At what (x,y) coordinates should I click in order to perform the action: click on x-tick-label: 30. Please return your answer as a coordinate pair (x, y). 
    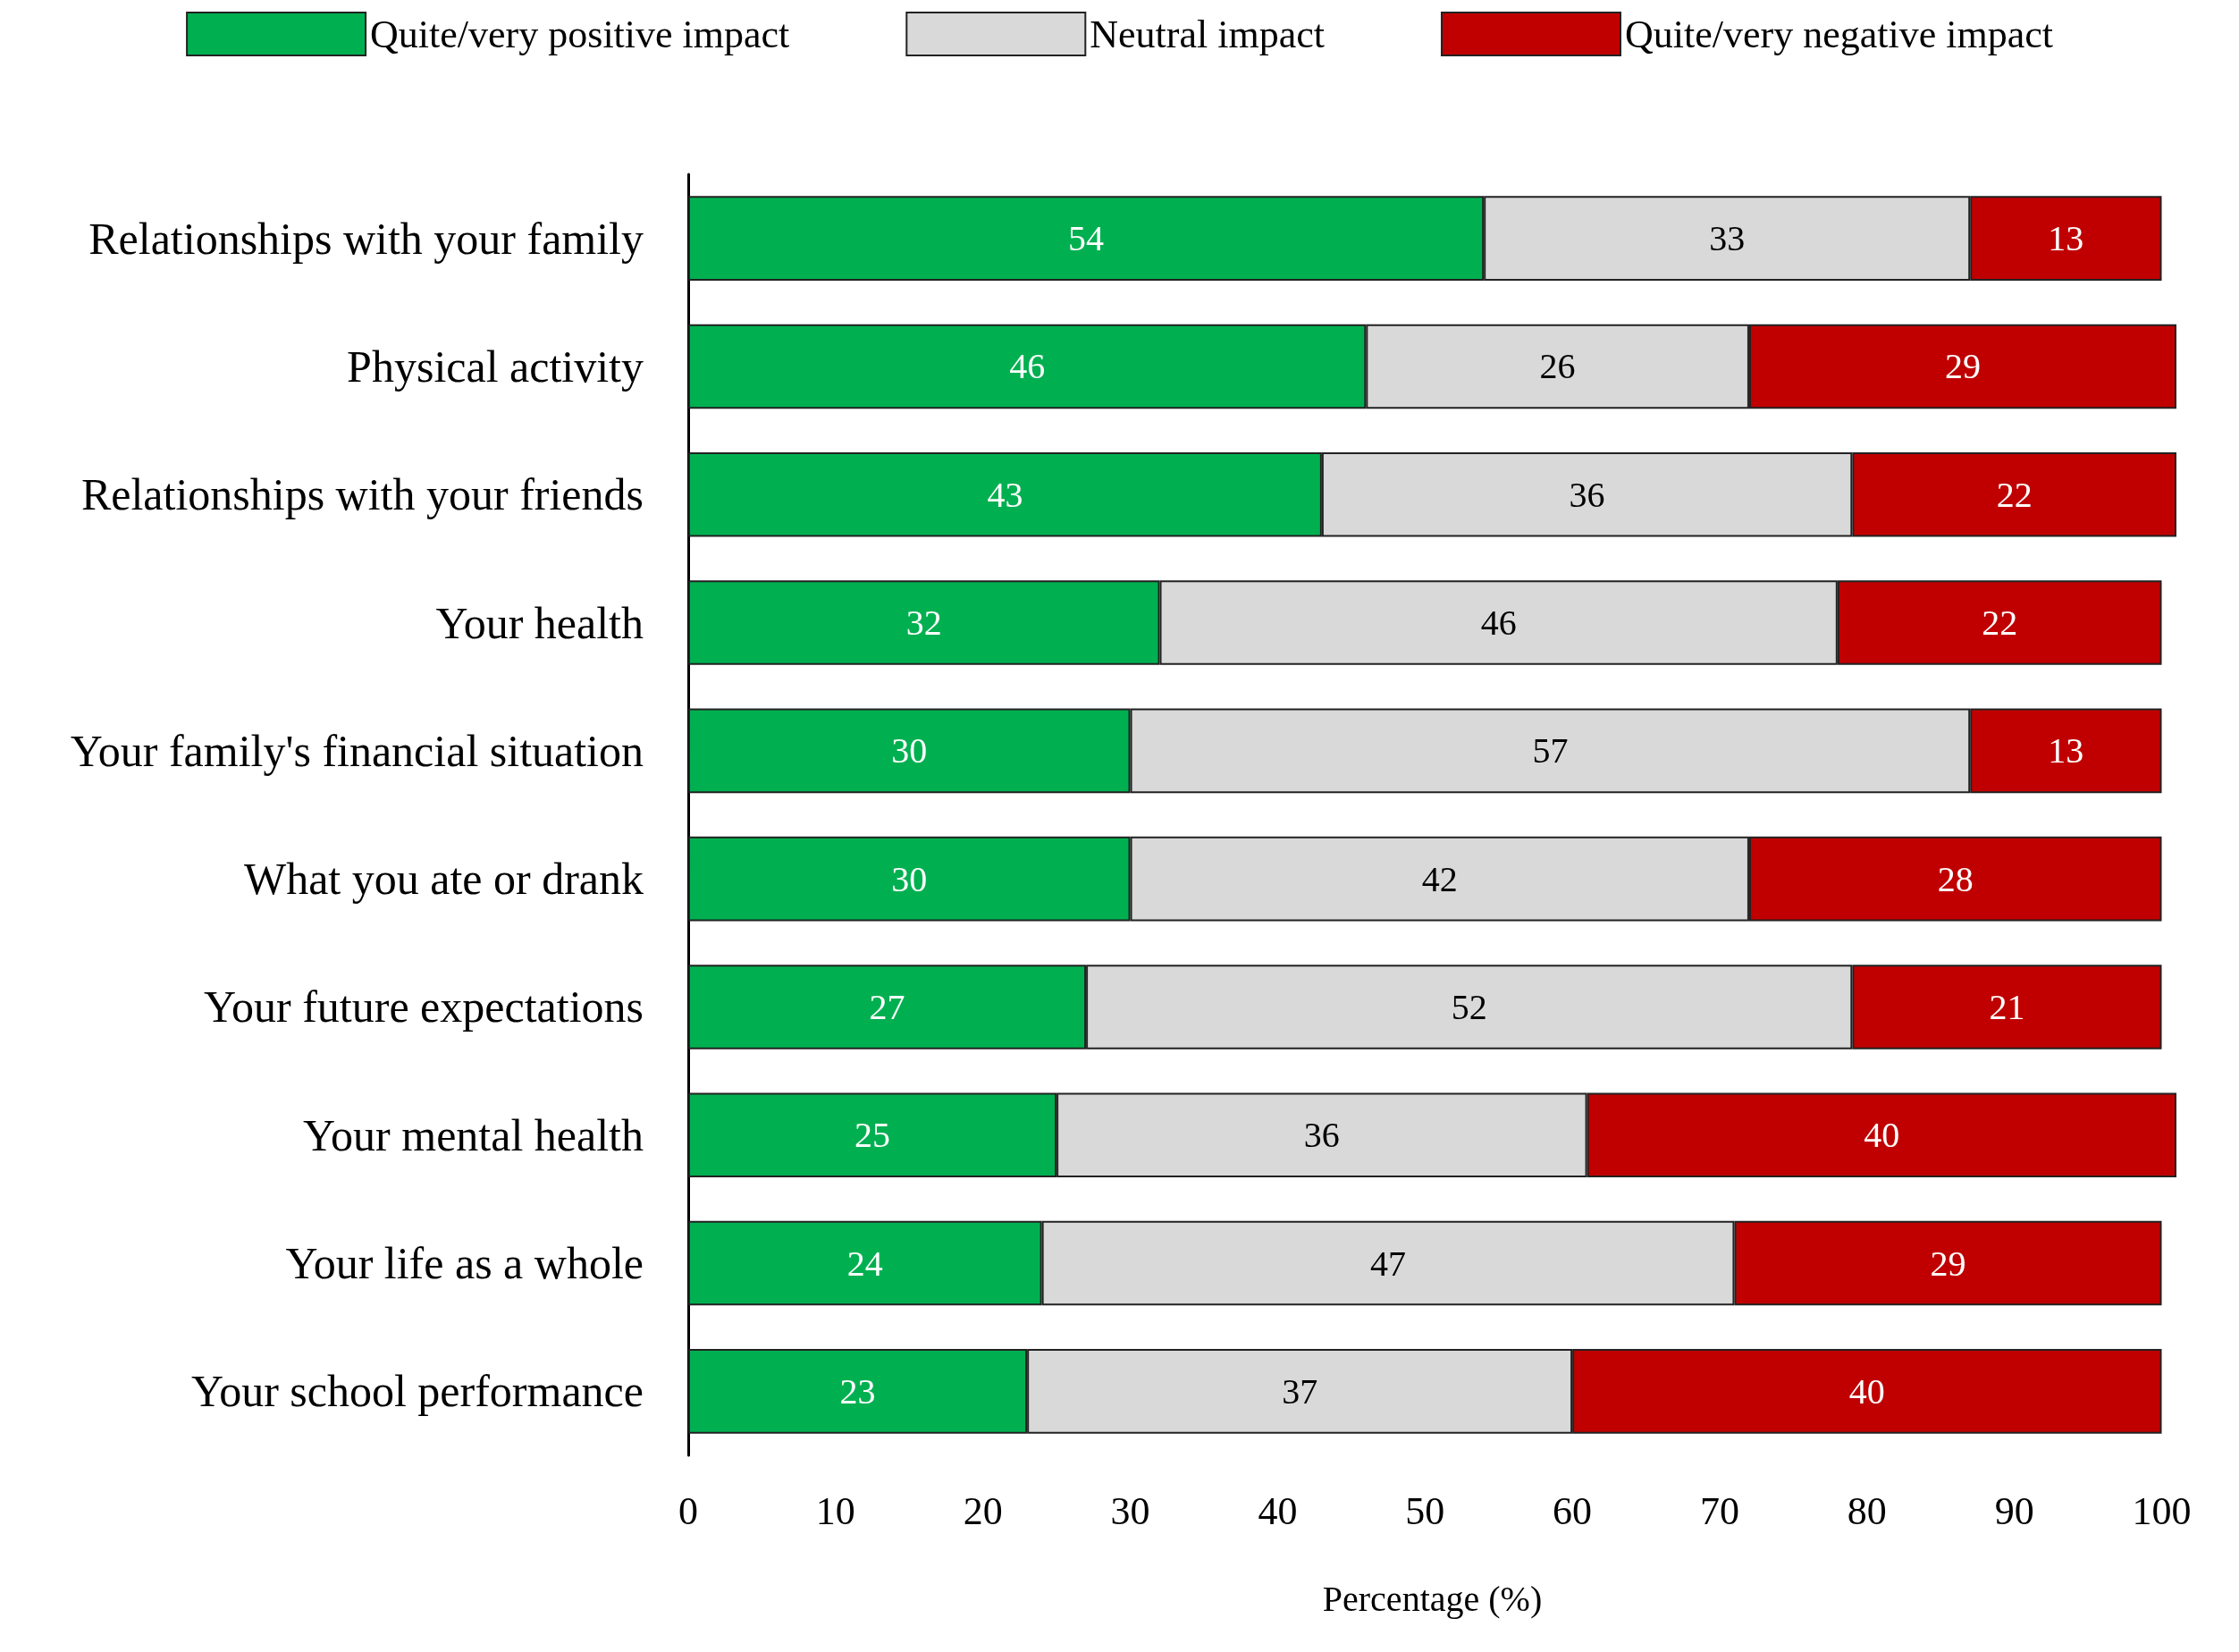
    Looking at the image, I should click on (1130, 1510).